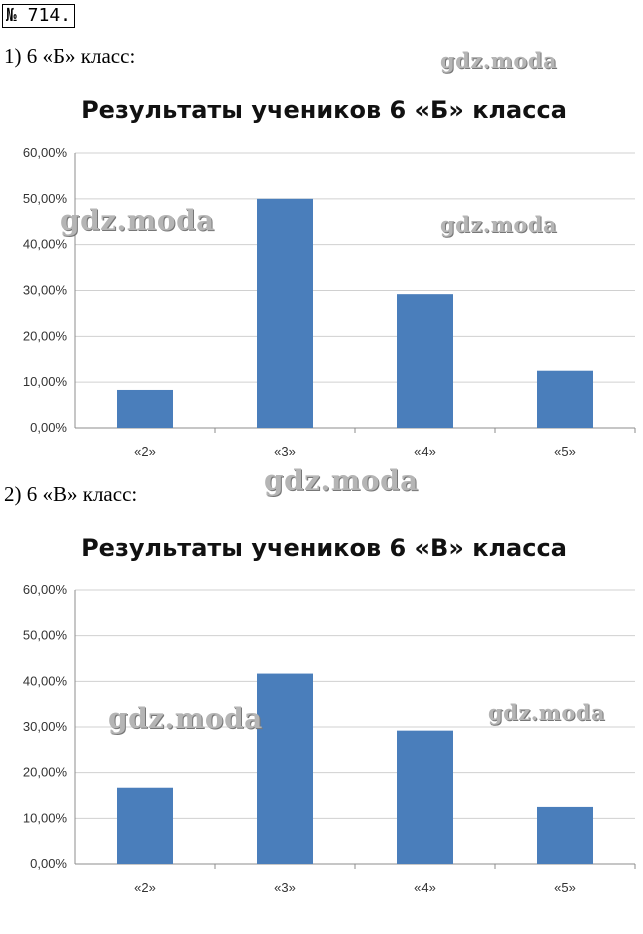 Image resolution: width=643 pixels, height=934 pixels. What do you see at coordinates (70, 56) in the screenshot?
I see `section-label-6b: 1) 6 «Б» класс:` at bounding box center [70, 56].